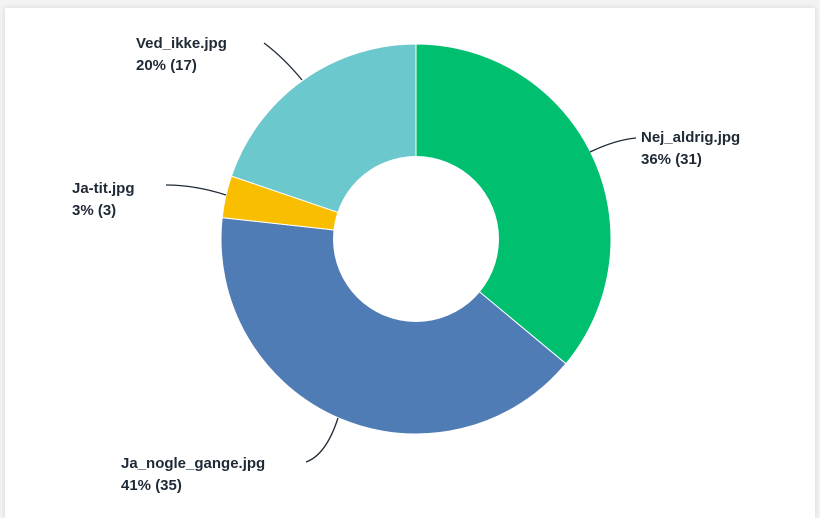 The image size is (820, 518). I want to click on donut-hole, so click(416, 239).